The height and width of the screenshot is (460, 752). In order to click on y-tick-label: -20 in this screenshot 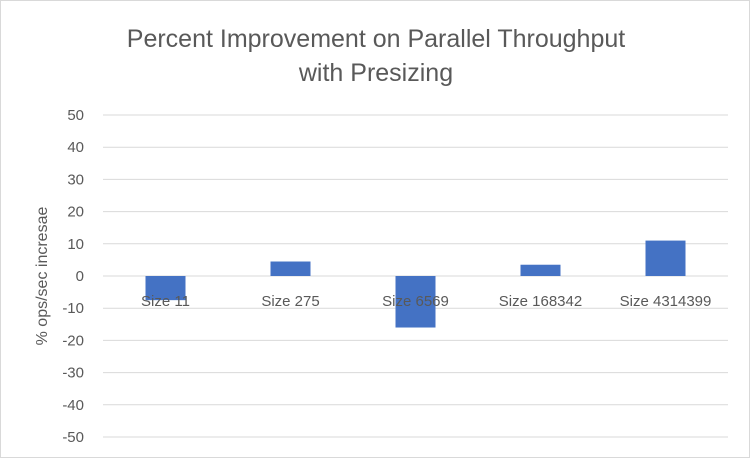, I will do `click(73, 340)`.